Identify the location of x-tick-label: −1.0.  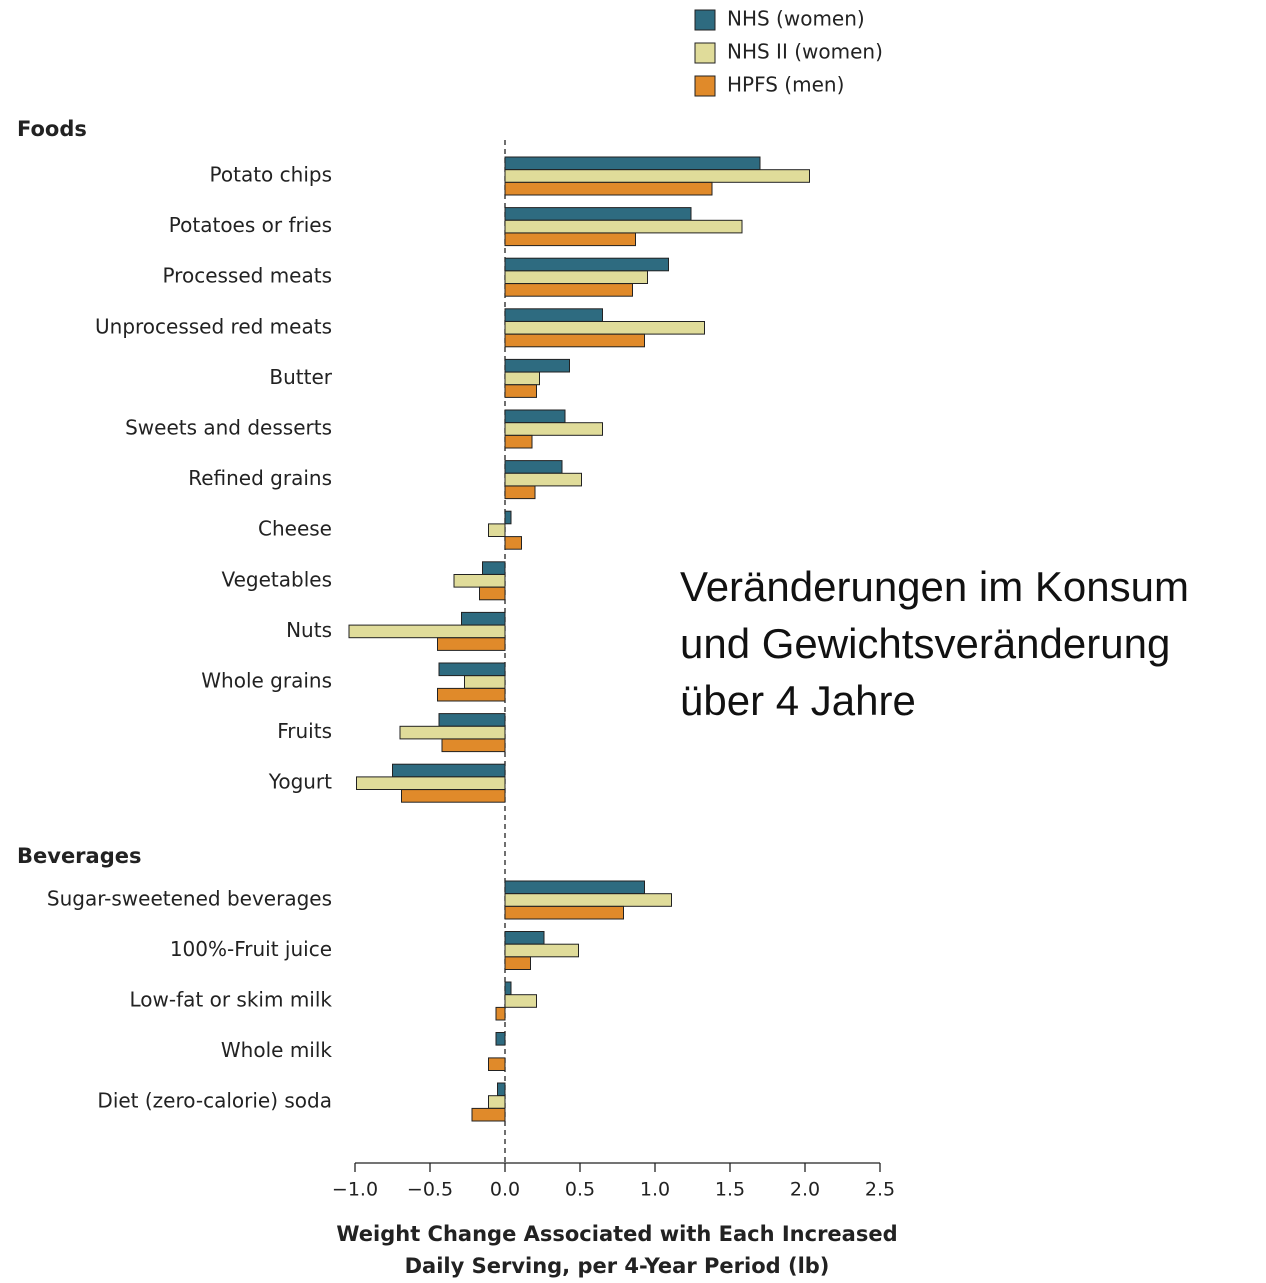
(355, 1190).